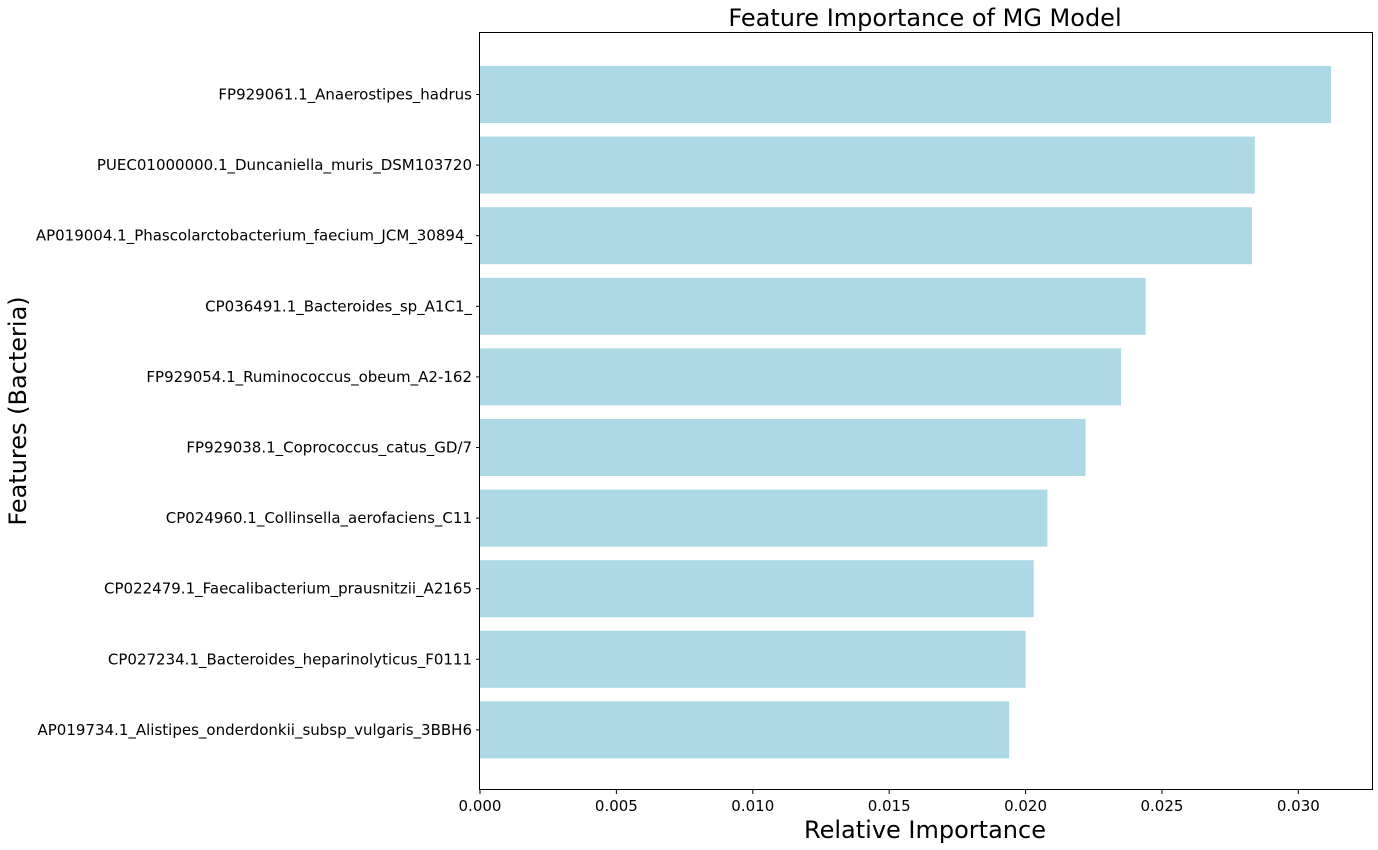  What do you see at coordinates (1161, 806) in the screenshot?
I see `x-tick-label: 0.025` at bounding box center [1161, 806].